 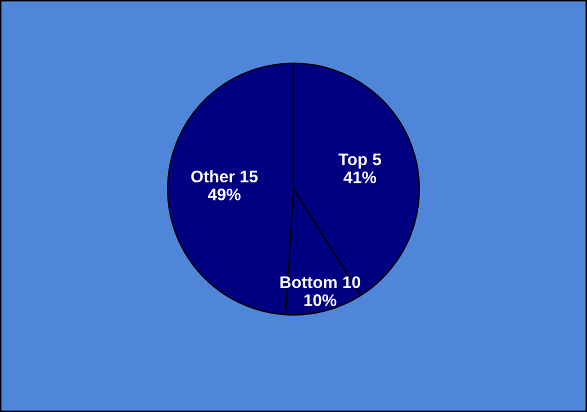 I want to click on slice-label: Bottom 10, so click(x=320, y=282).